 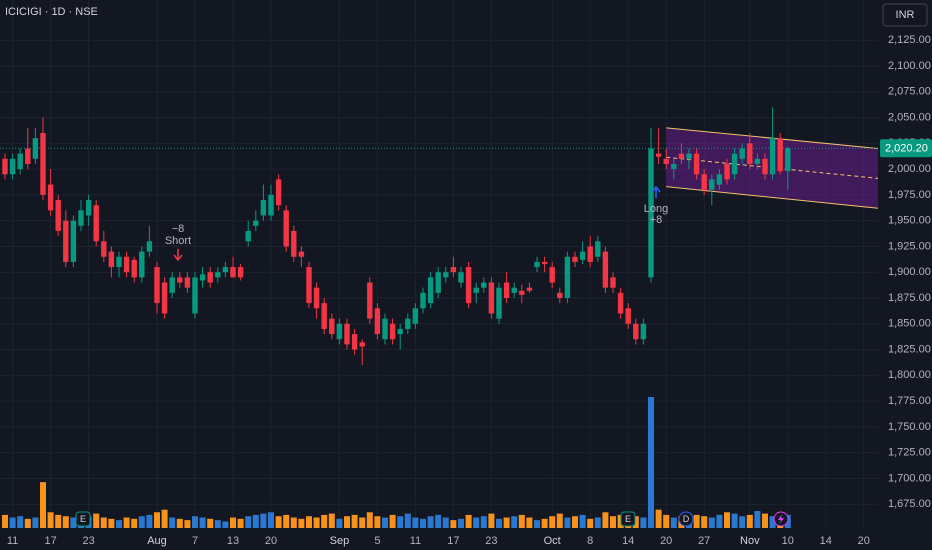 I want to click on x-tick-label: 5, so click(x=377, y=541).